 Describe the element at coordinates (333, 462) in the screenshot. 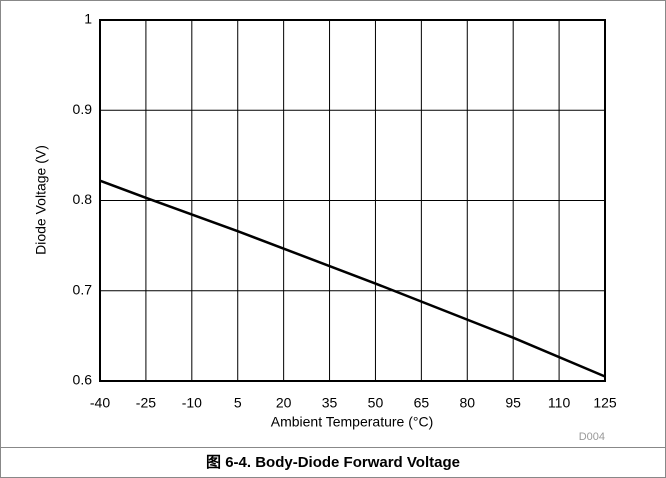

I see `caption: 图 6-4. Body-Diode Forward Voltage` at that location.